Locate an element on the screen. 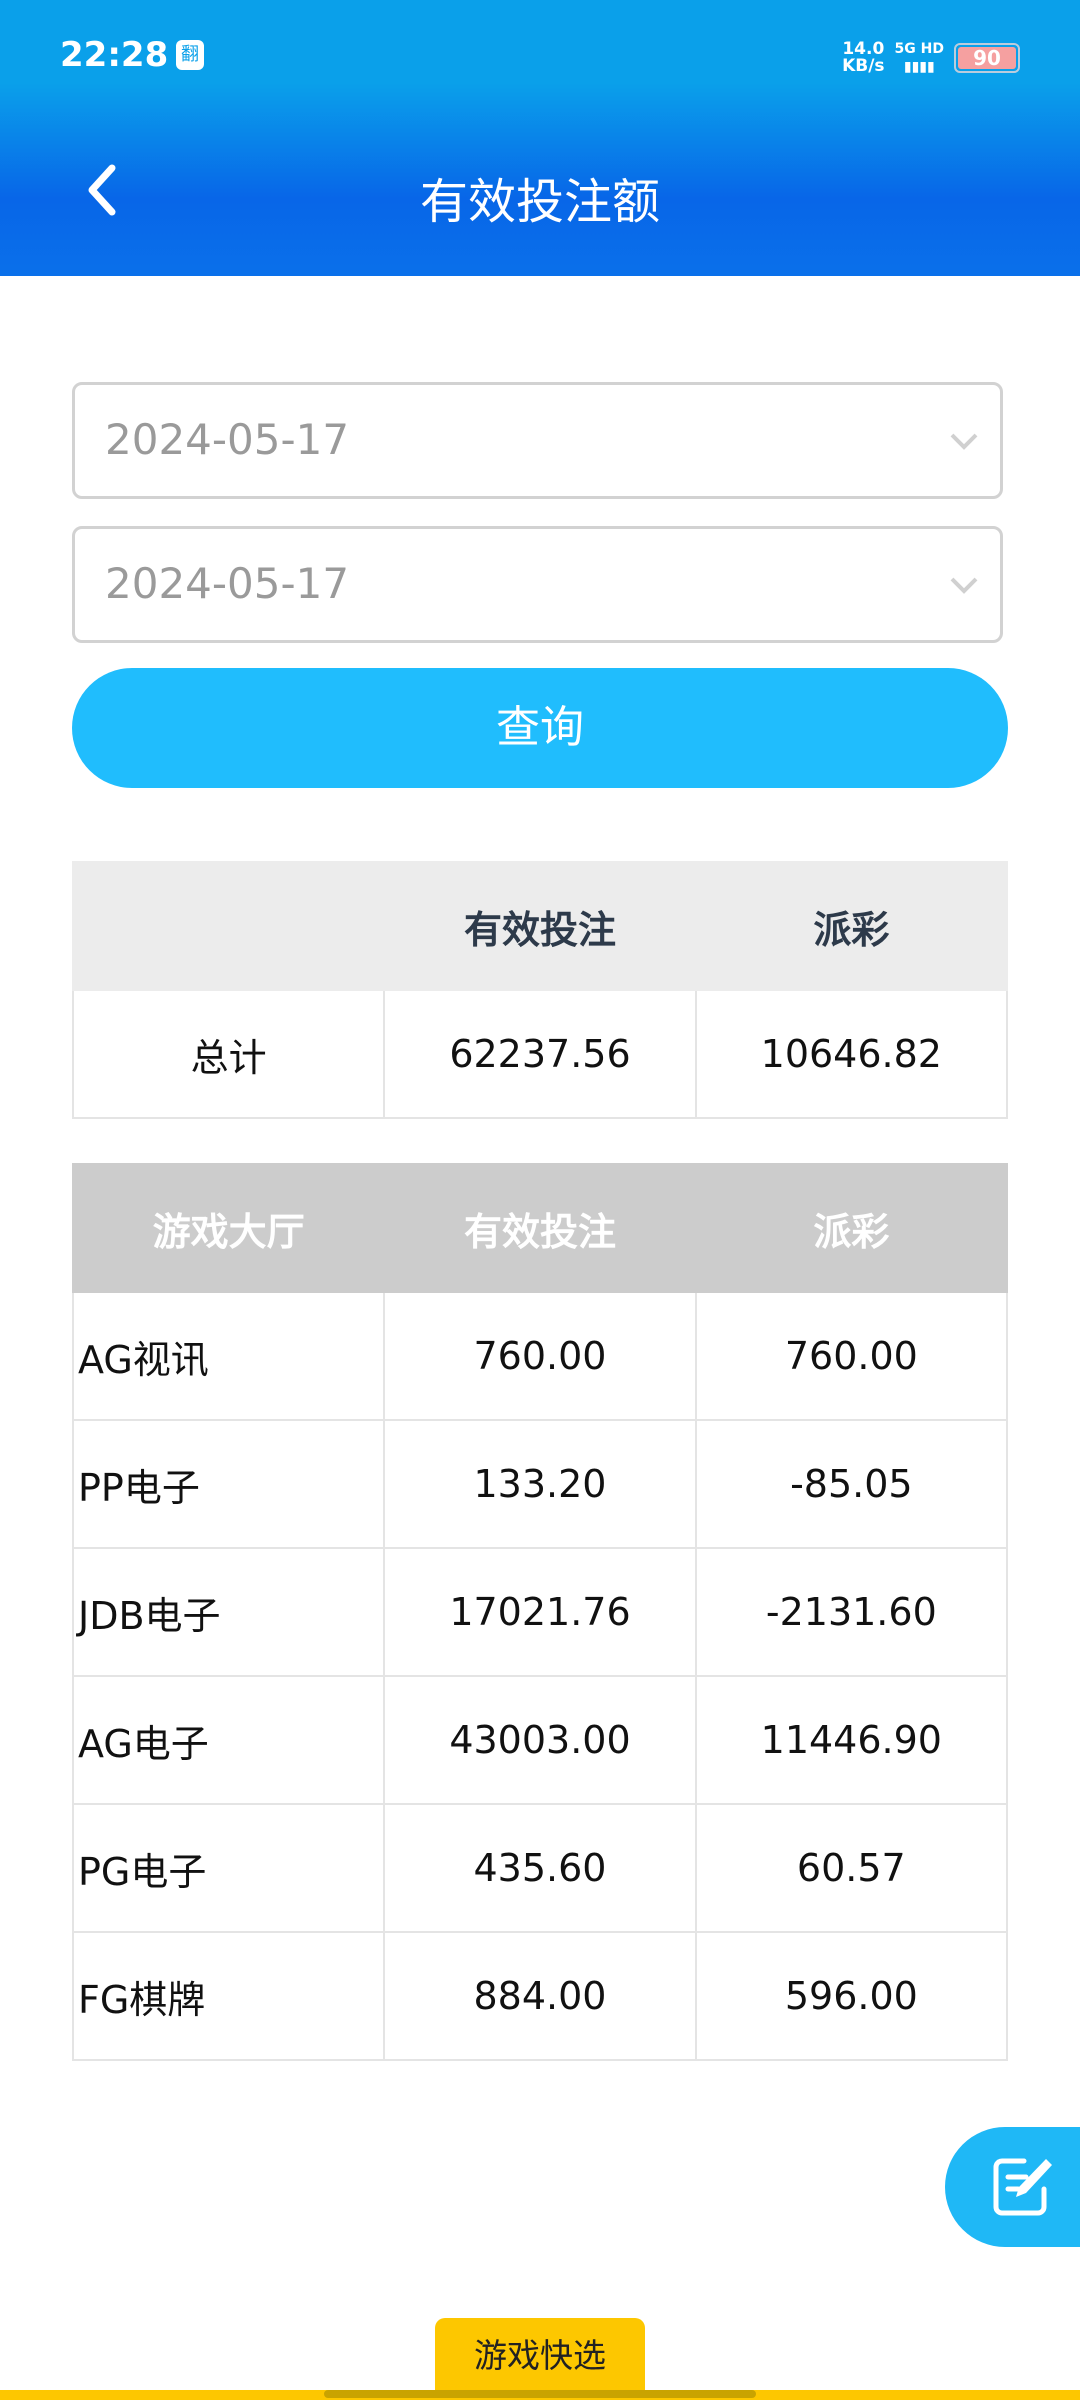 This screenshot has height=2400, width=1080. hall-valid-bet: 133.20 is located at coordinates (540, 1484).